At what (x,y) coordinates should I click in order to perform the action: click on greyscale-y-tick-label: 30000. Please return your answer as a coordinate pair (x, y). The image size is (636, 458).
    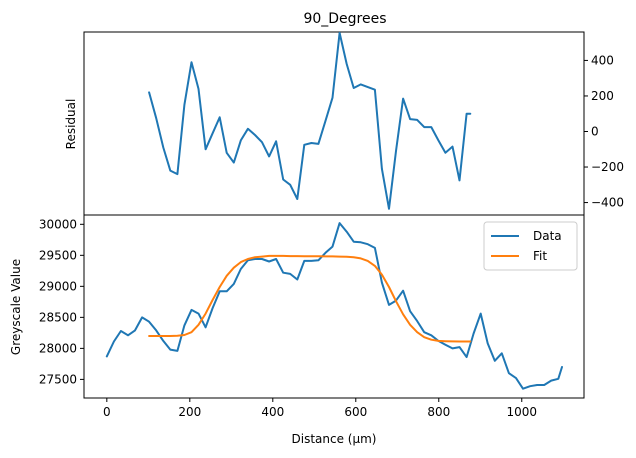
    Looking at the image, I should click on (58, 224).